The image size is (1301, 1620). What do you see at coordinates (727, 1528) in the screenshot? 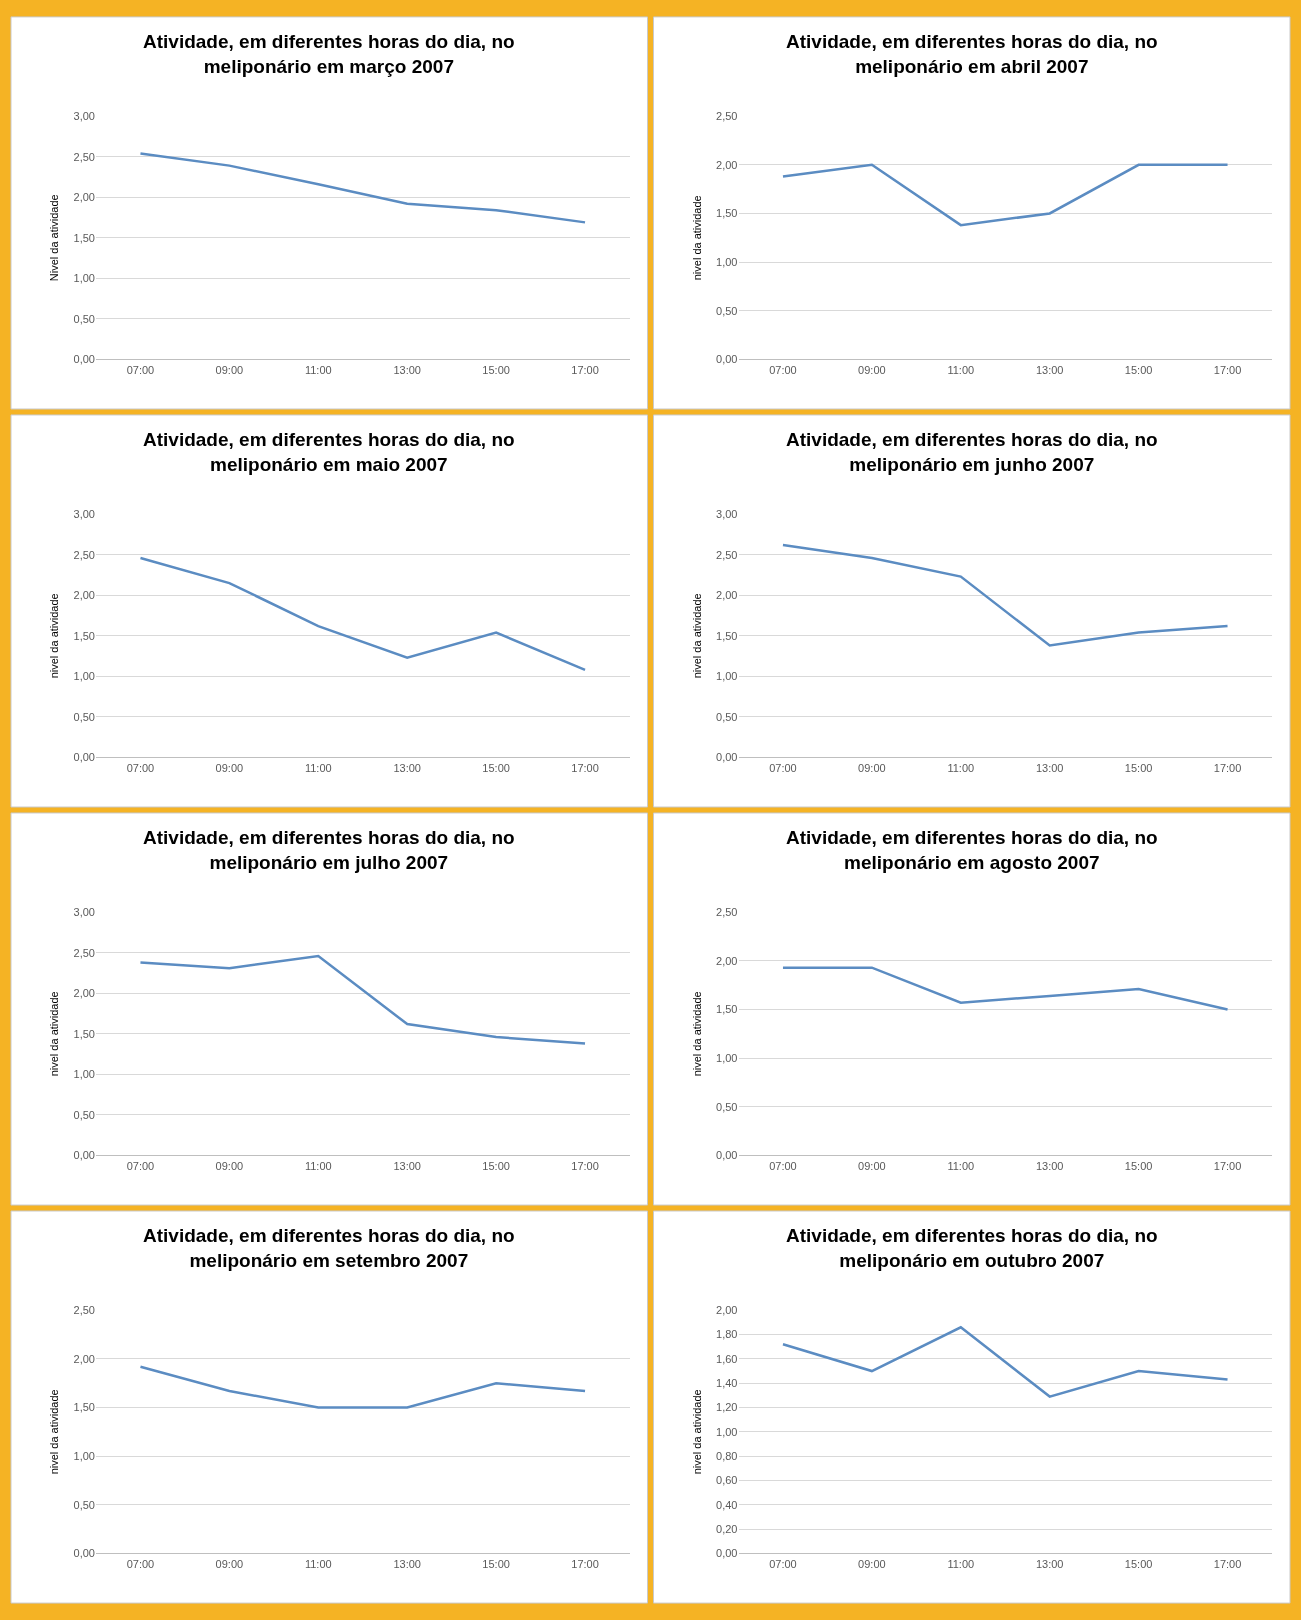
I see `y-tick-label: 0,20` at bounding box center [727, 1528].